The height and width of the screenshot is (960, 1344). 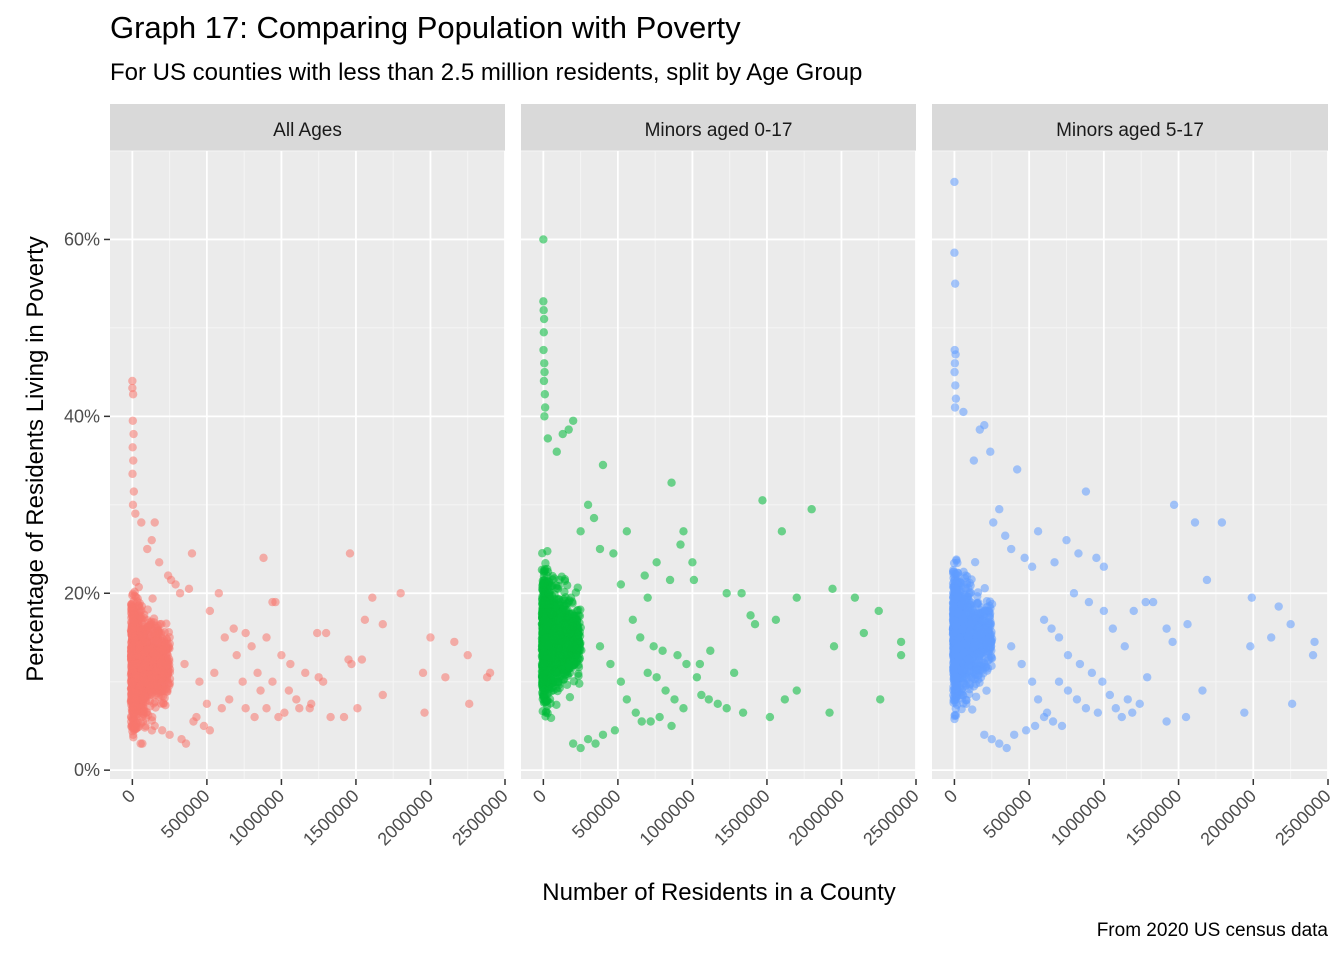 What do you see at coordinates (1130, 130) in the screenshot?
I see `facet-strip-label: Minors aged 5-17` at bounding box center [1130, 130].